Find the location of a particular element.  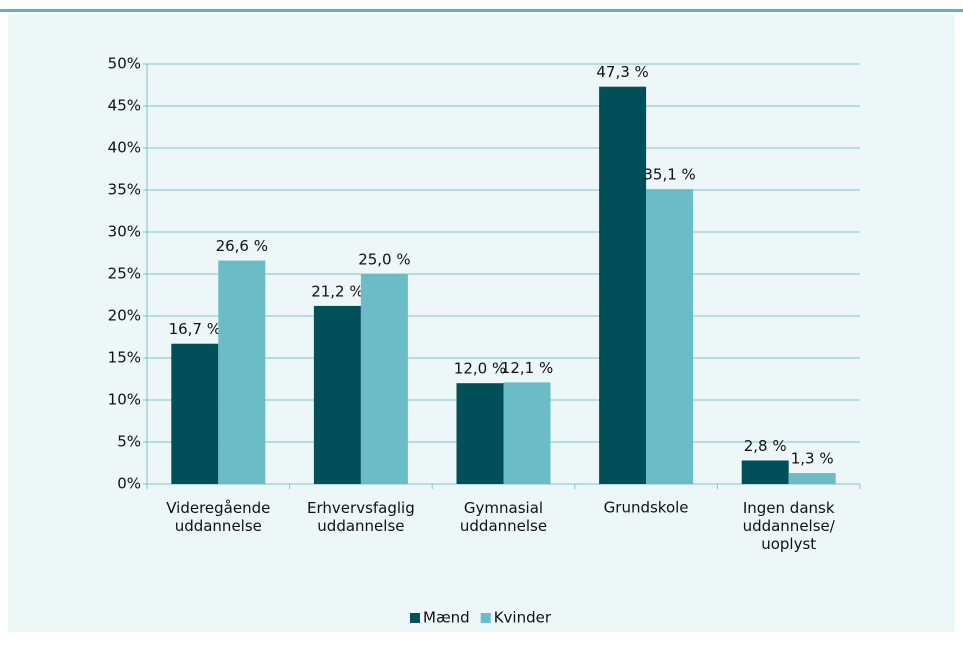

value-label: 47,3 % is located at coordinates (622, 72).